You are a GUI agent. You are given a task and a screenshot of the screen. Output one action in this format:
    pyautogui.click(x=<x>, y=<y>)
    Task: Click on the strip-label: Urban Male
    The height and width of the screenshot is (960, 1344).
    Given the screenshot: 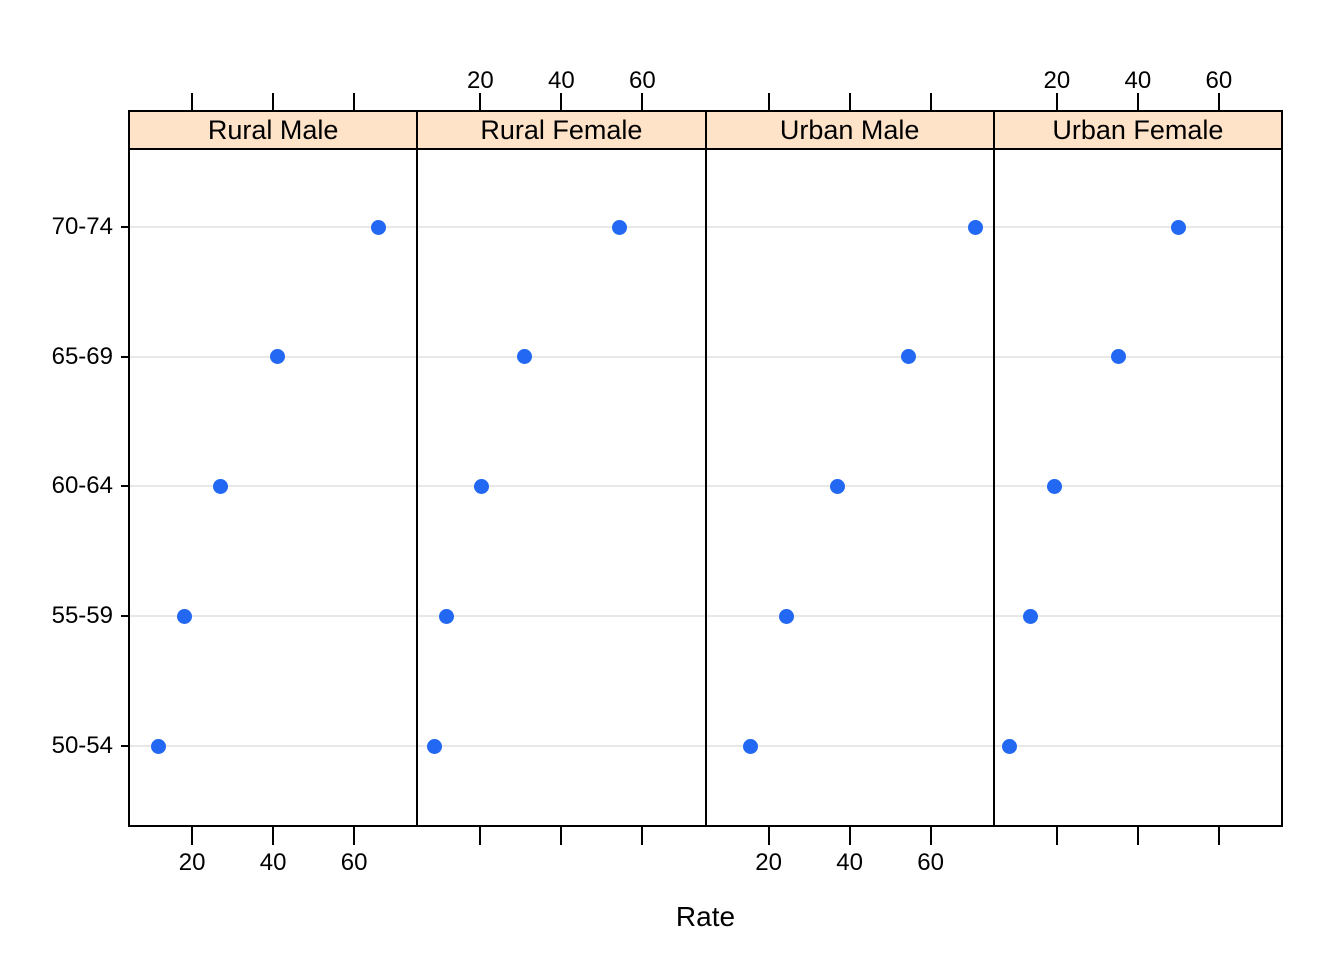 What is the action you would take?
    pyautogui.click(x=849, y=130)
    